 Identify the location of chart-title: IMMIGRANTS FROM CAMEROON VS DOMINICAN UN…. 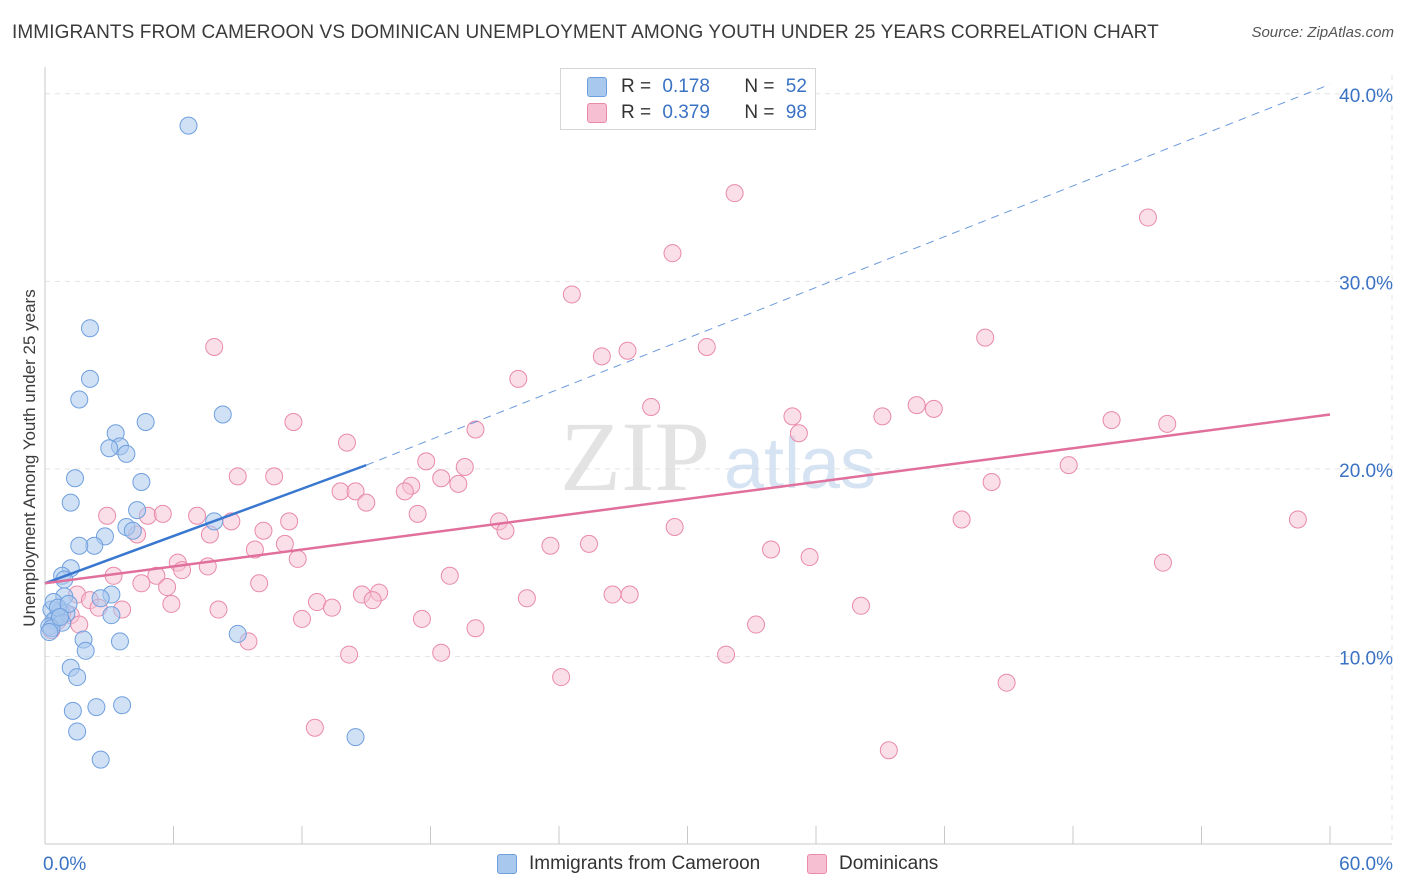
(585, 32).